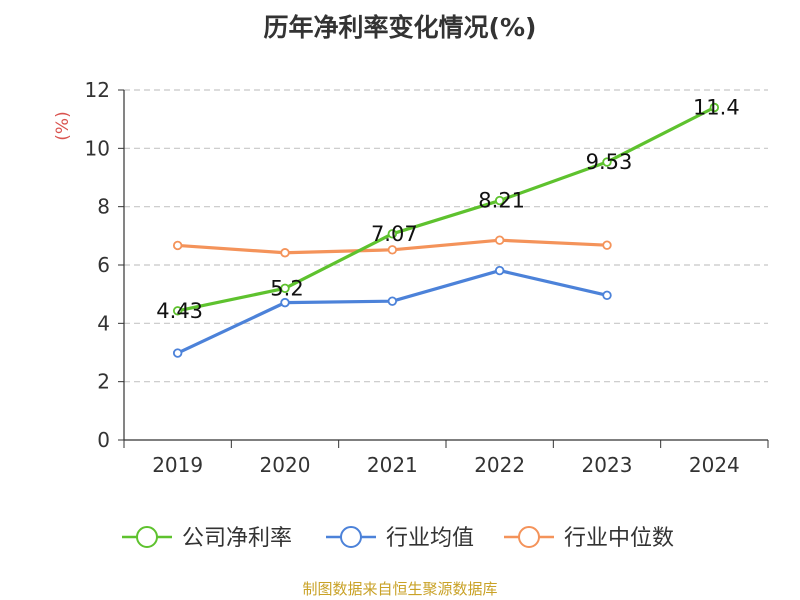  I want to click on x-tick-label: 2023, so click(607, 465).